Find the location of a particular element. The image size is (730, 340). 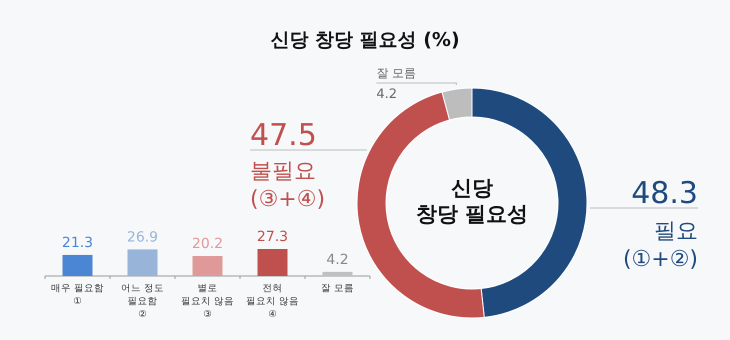

data-label: 26.9 is located at coordinates (142, 237).